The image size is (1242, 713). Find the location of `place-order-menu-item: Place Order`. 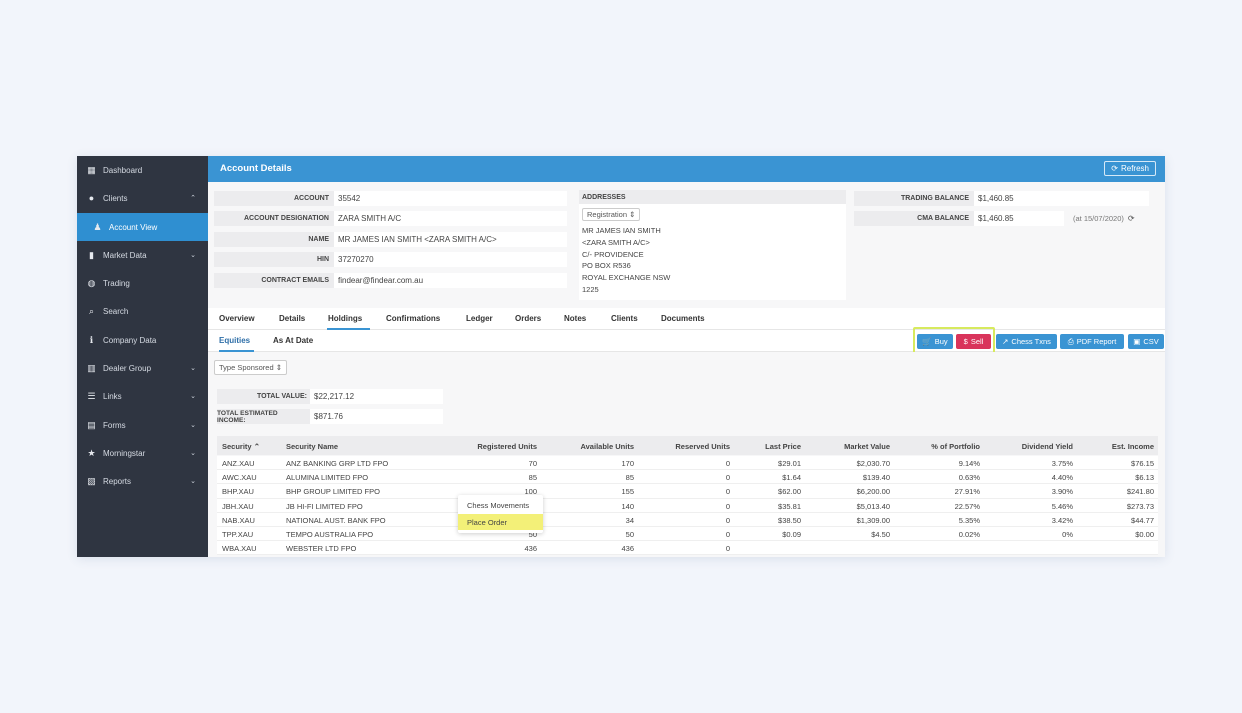

place-order-menu-item: Place Order is located at coordinates (500, 522).